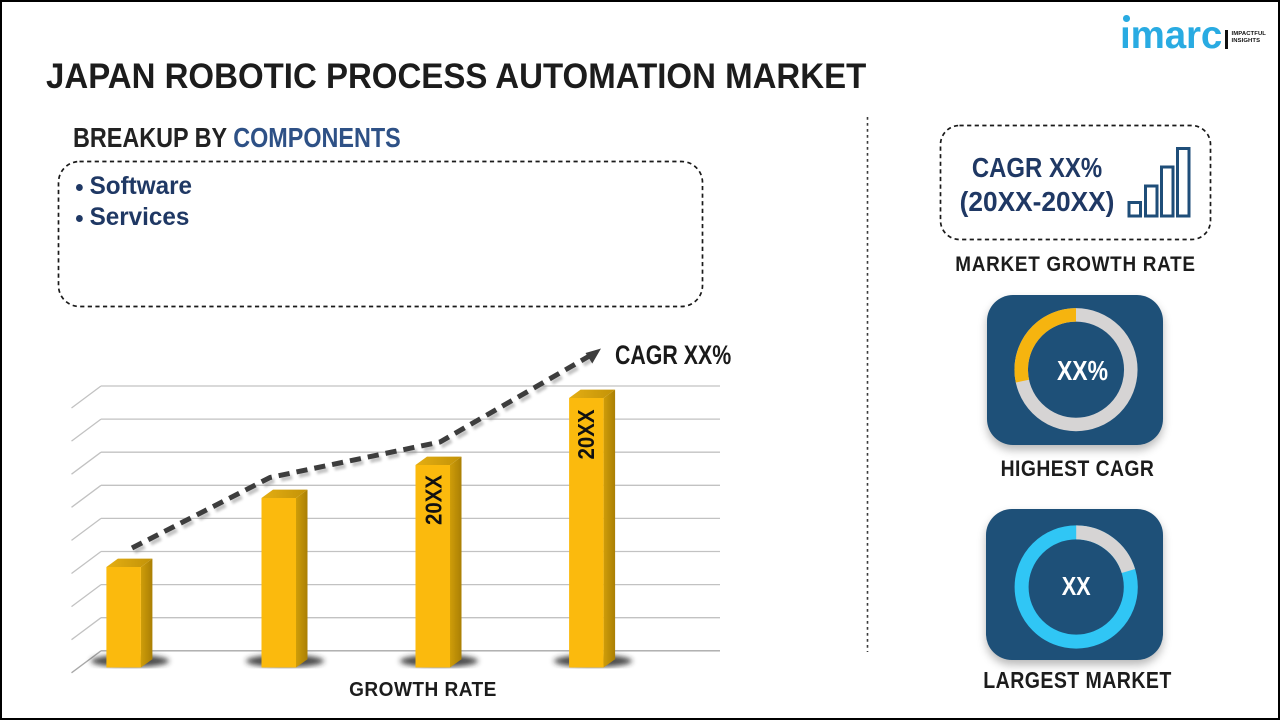 The height and width of the screenshot is (722, 1280). I want to click on svg-text: XX%, so click(1082, 370).